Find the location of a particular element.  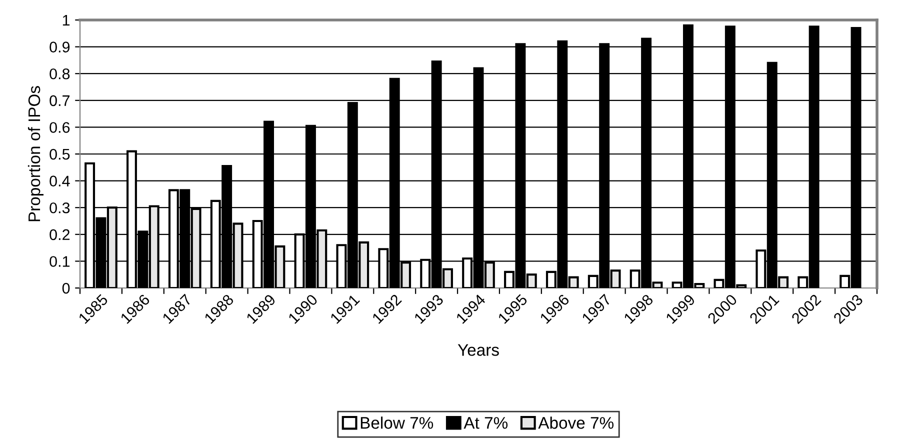

y-tick-label: 0 is located at coordinates (66, 288).